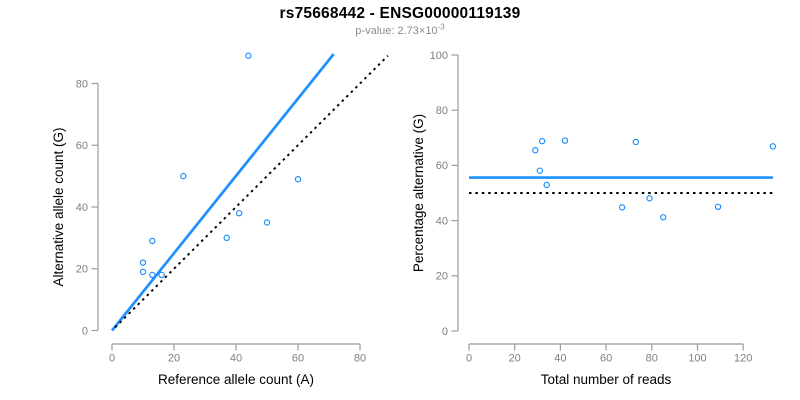  I want to click on p-value-exponent: -3, so click(441, 27).